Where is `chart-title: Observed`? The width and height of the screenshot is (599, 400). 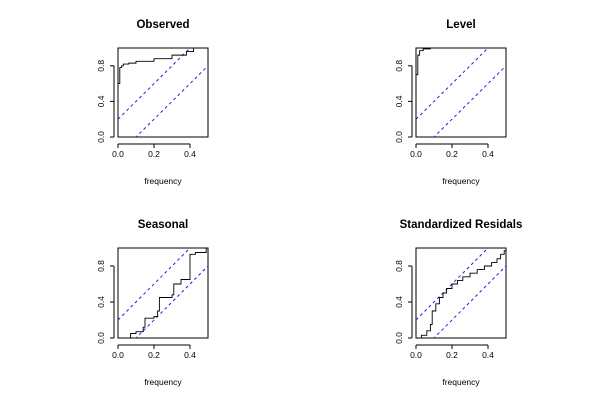 chart-title: Observed is located at coordinates (162, 25).